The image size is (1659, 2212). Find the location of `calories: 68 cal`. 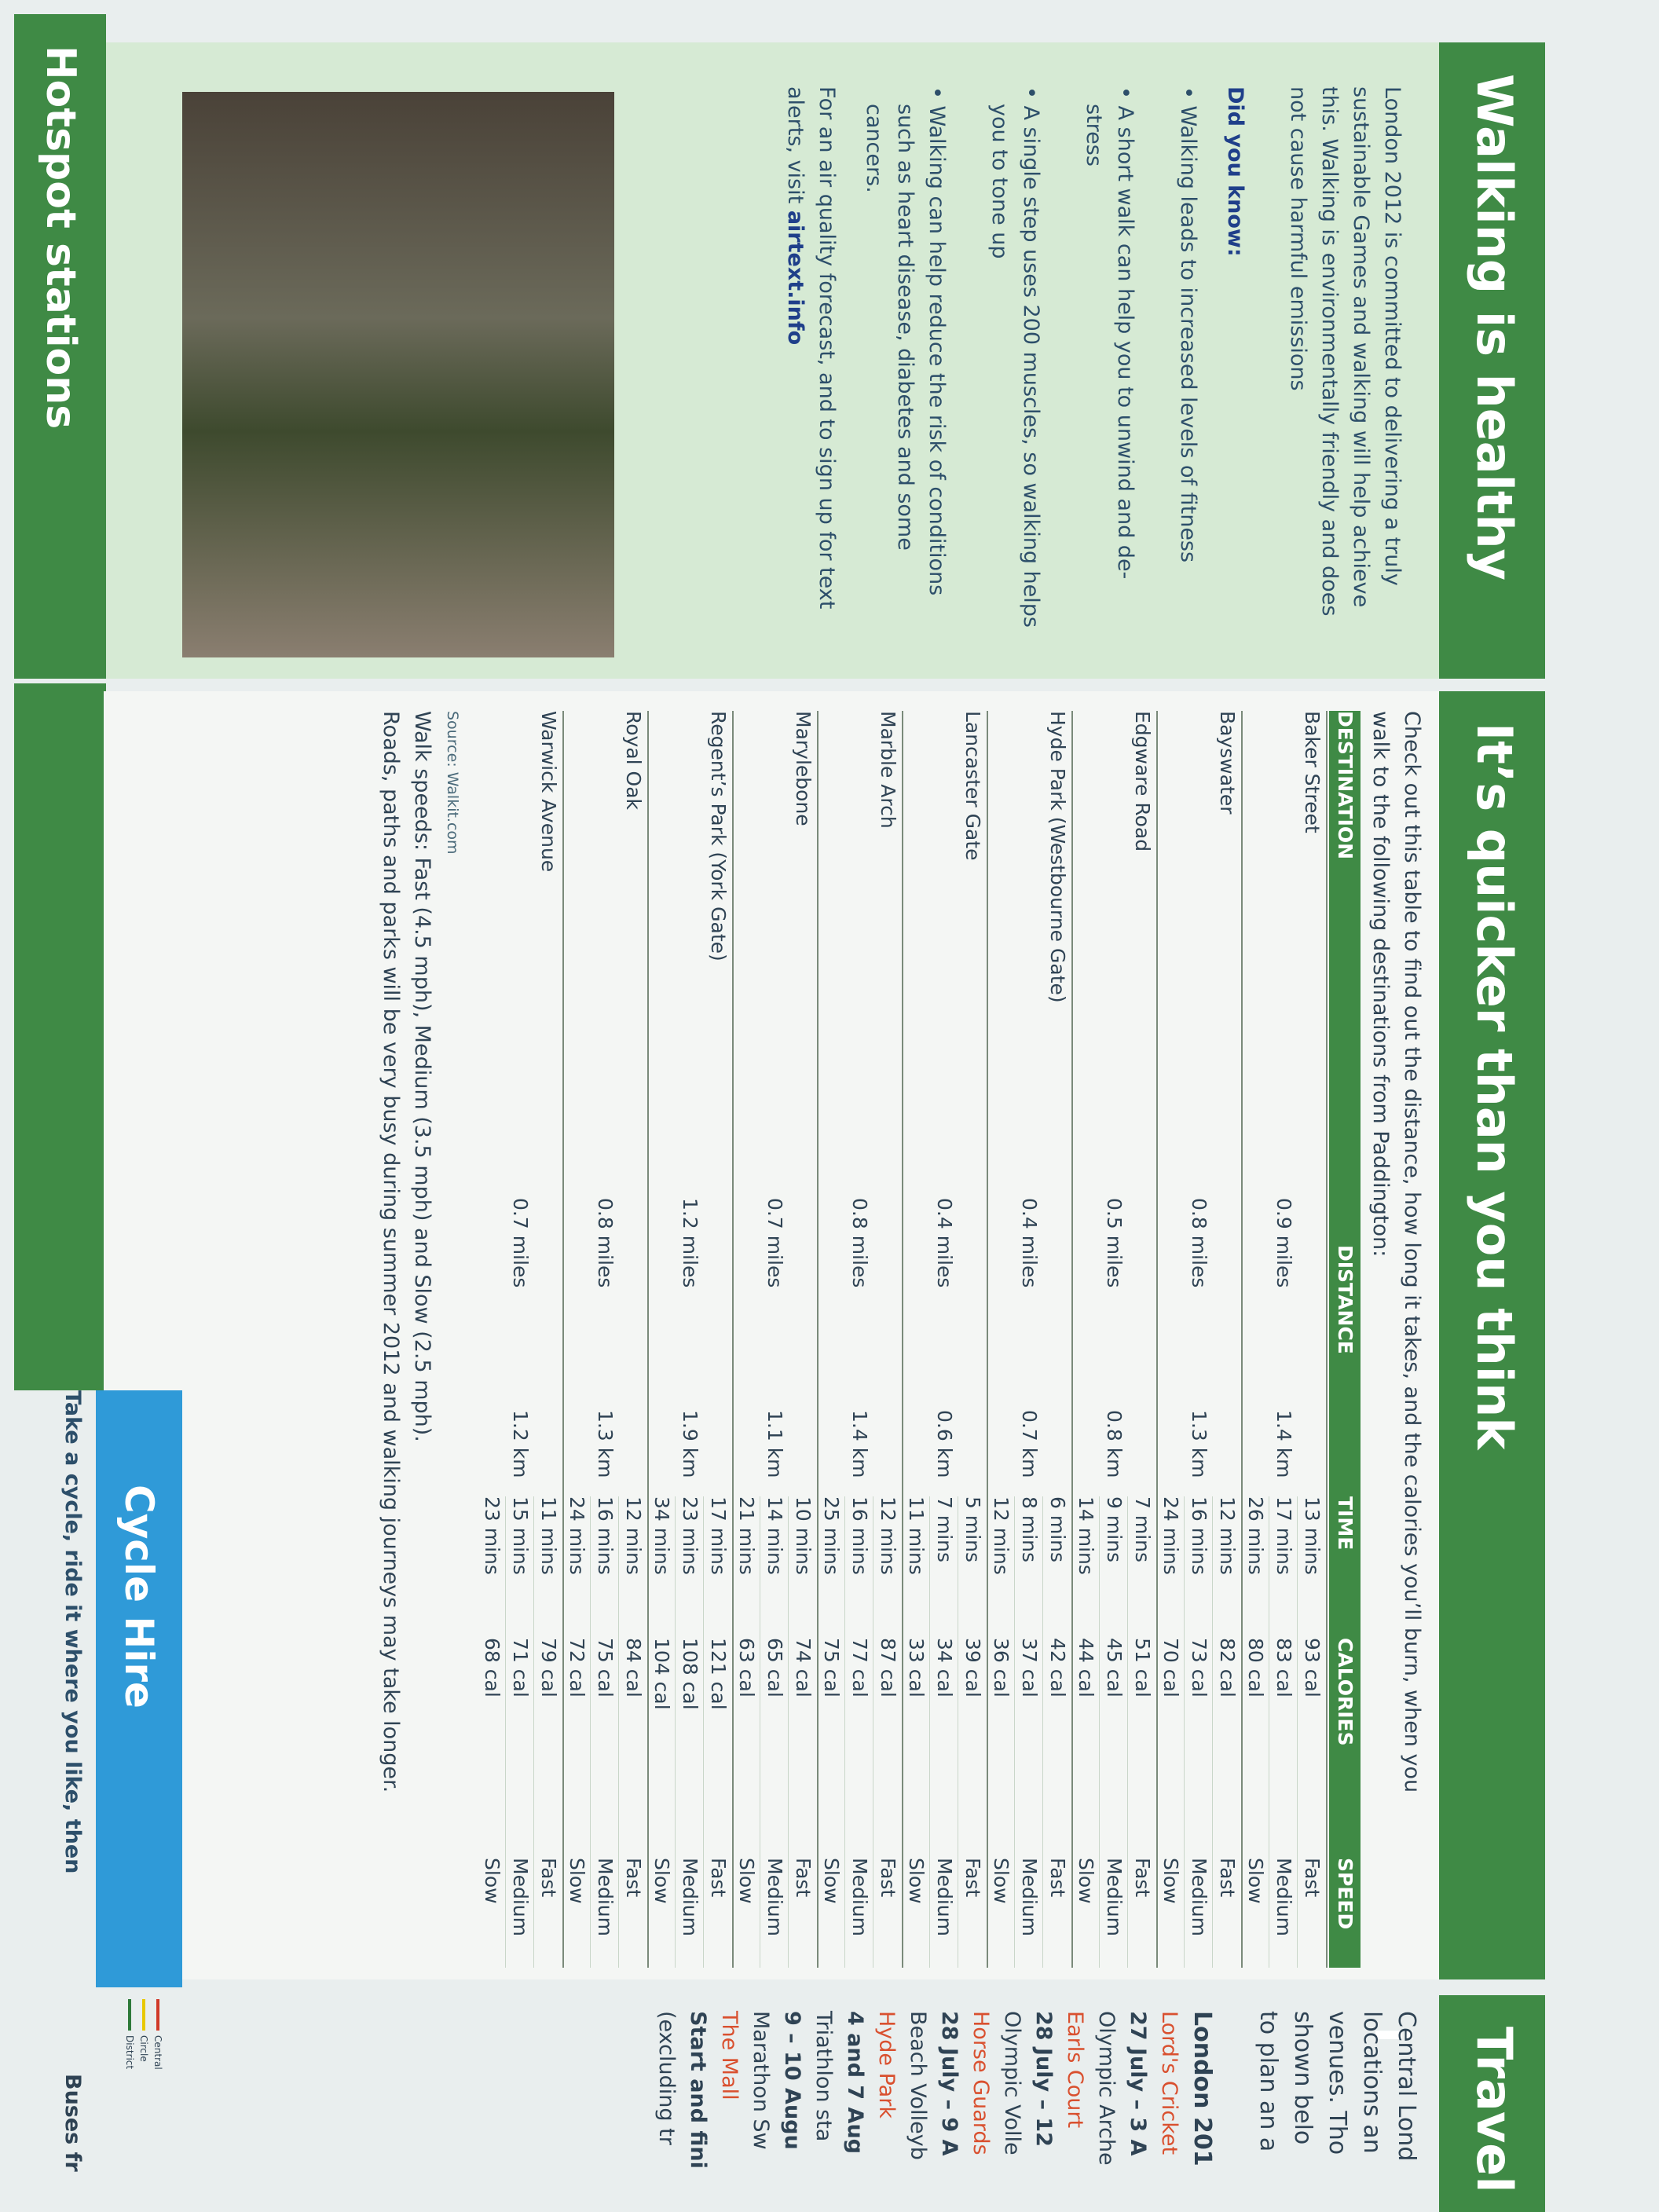

calories: 68 cal is located at coordinates (493, 1667).